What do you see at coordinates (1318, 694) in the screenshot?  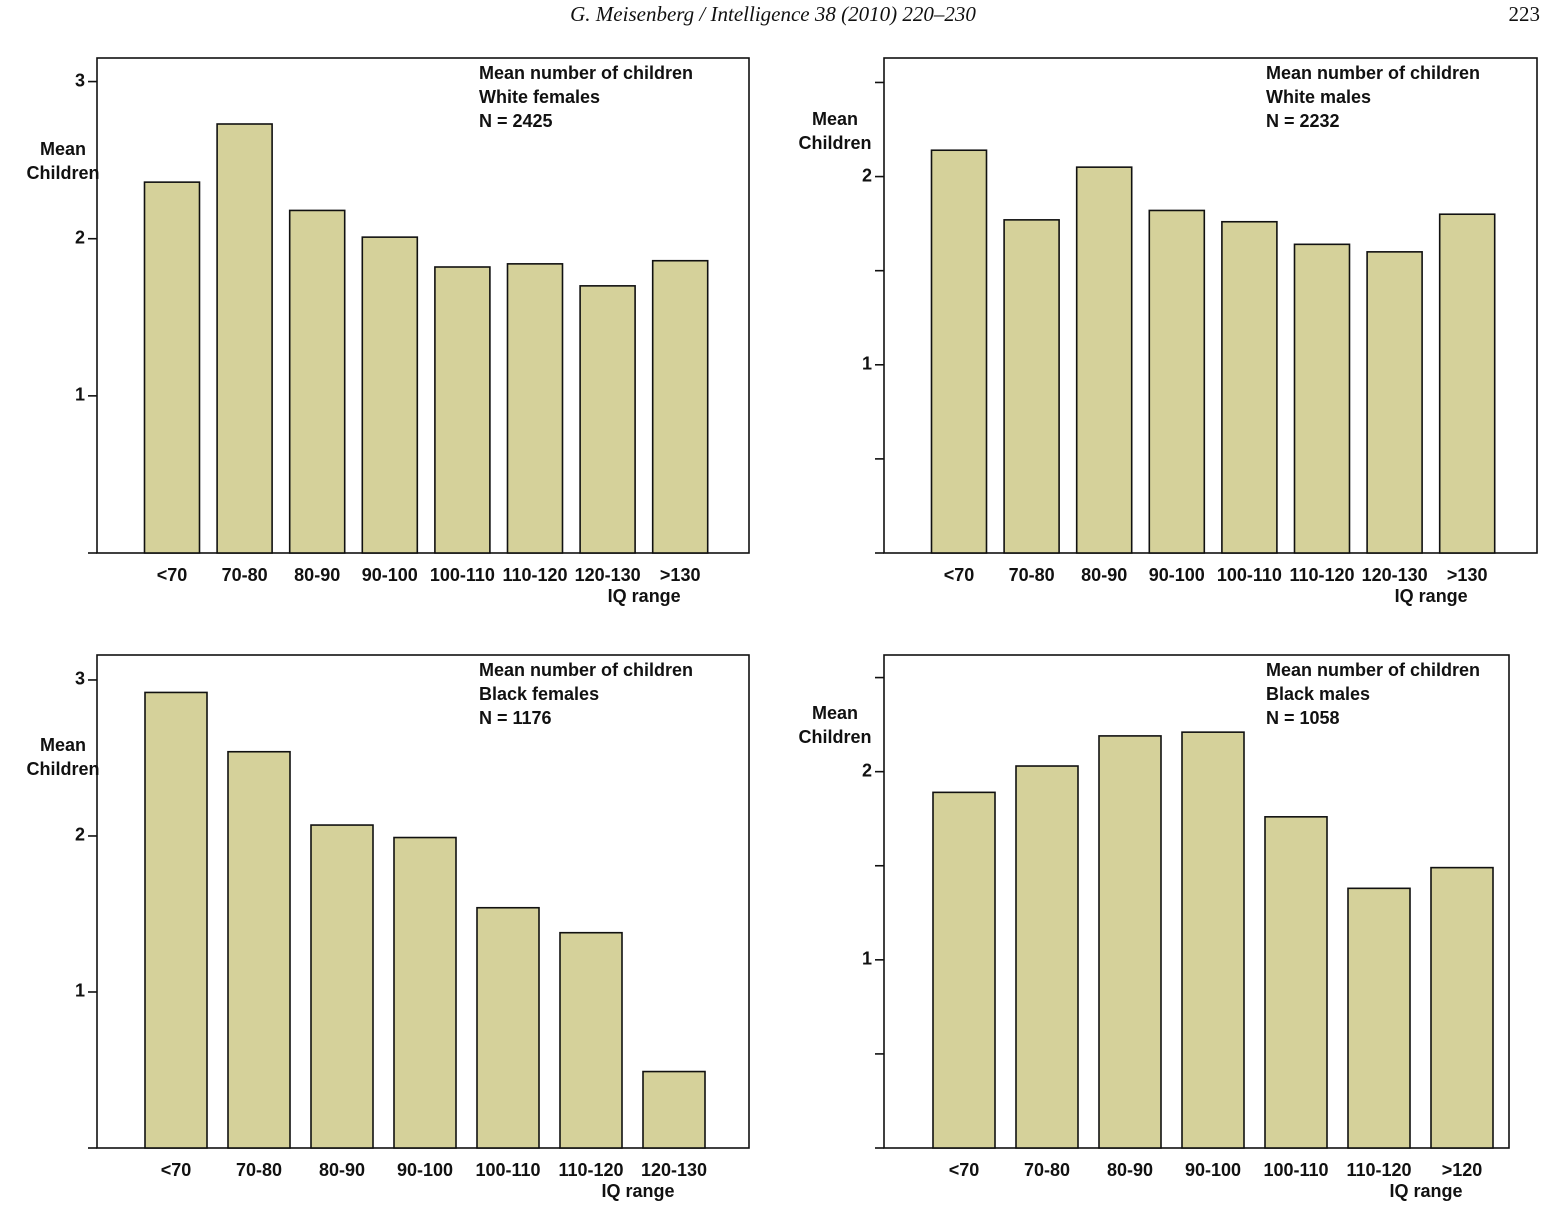 I see `chart-subtitle: Black males` at bounding box center [1318, 694].